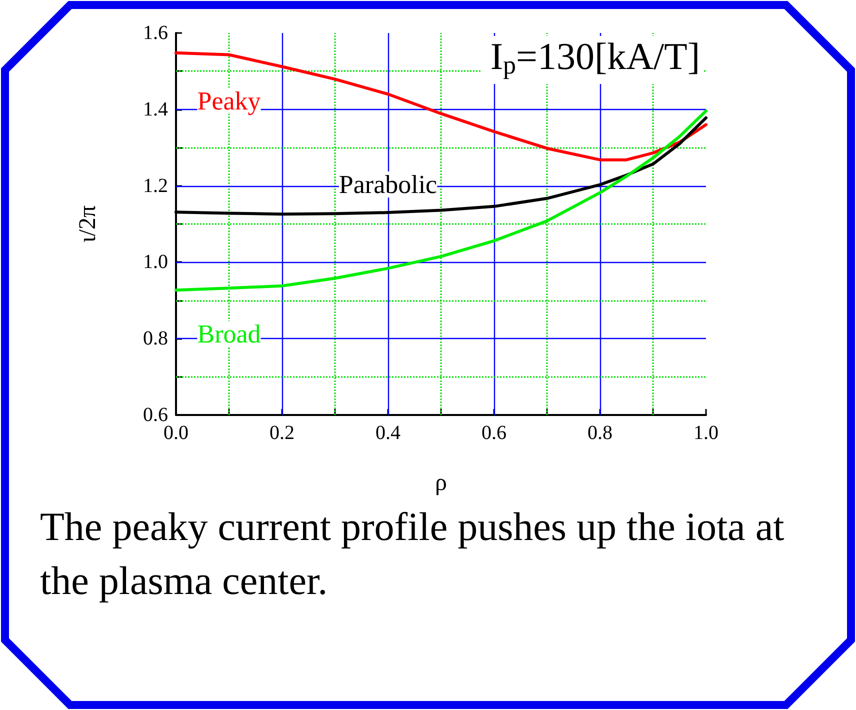 Image resolution: width=856 pixels, height=710 pixels. I want to click on y-tick-label: 1.0, so click(155, 262).